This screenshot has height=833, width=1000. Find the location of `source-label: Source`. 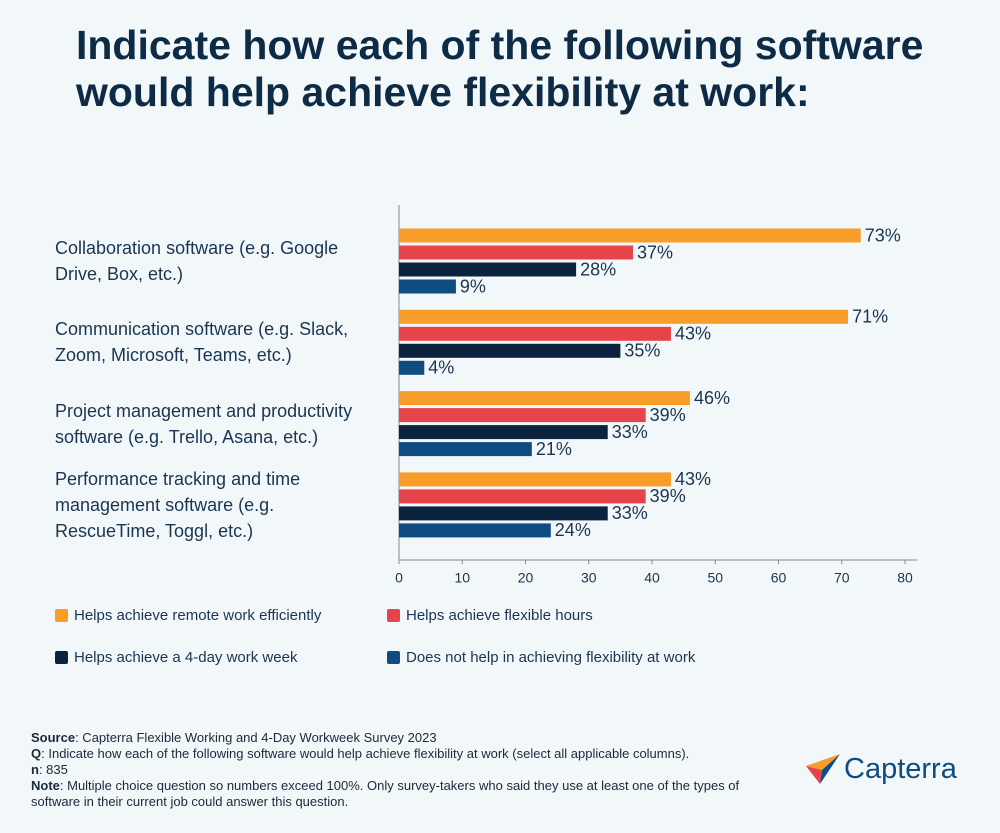

source-label: Source is located at coordinates (53, 737).